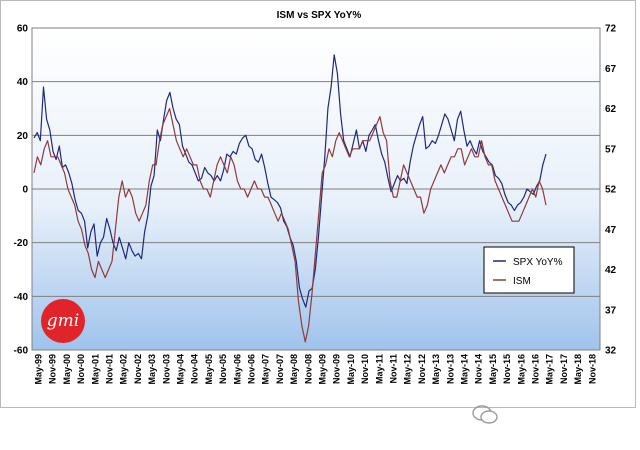  I want to click on legend-box, so click(529, 270).